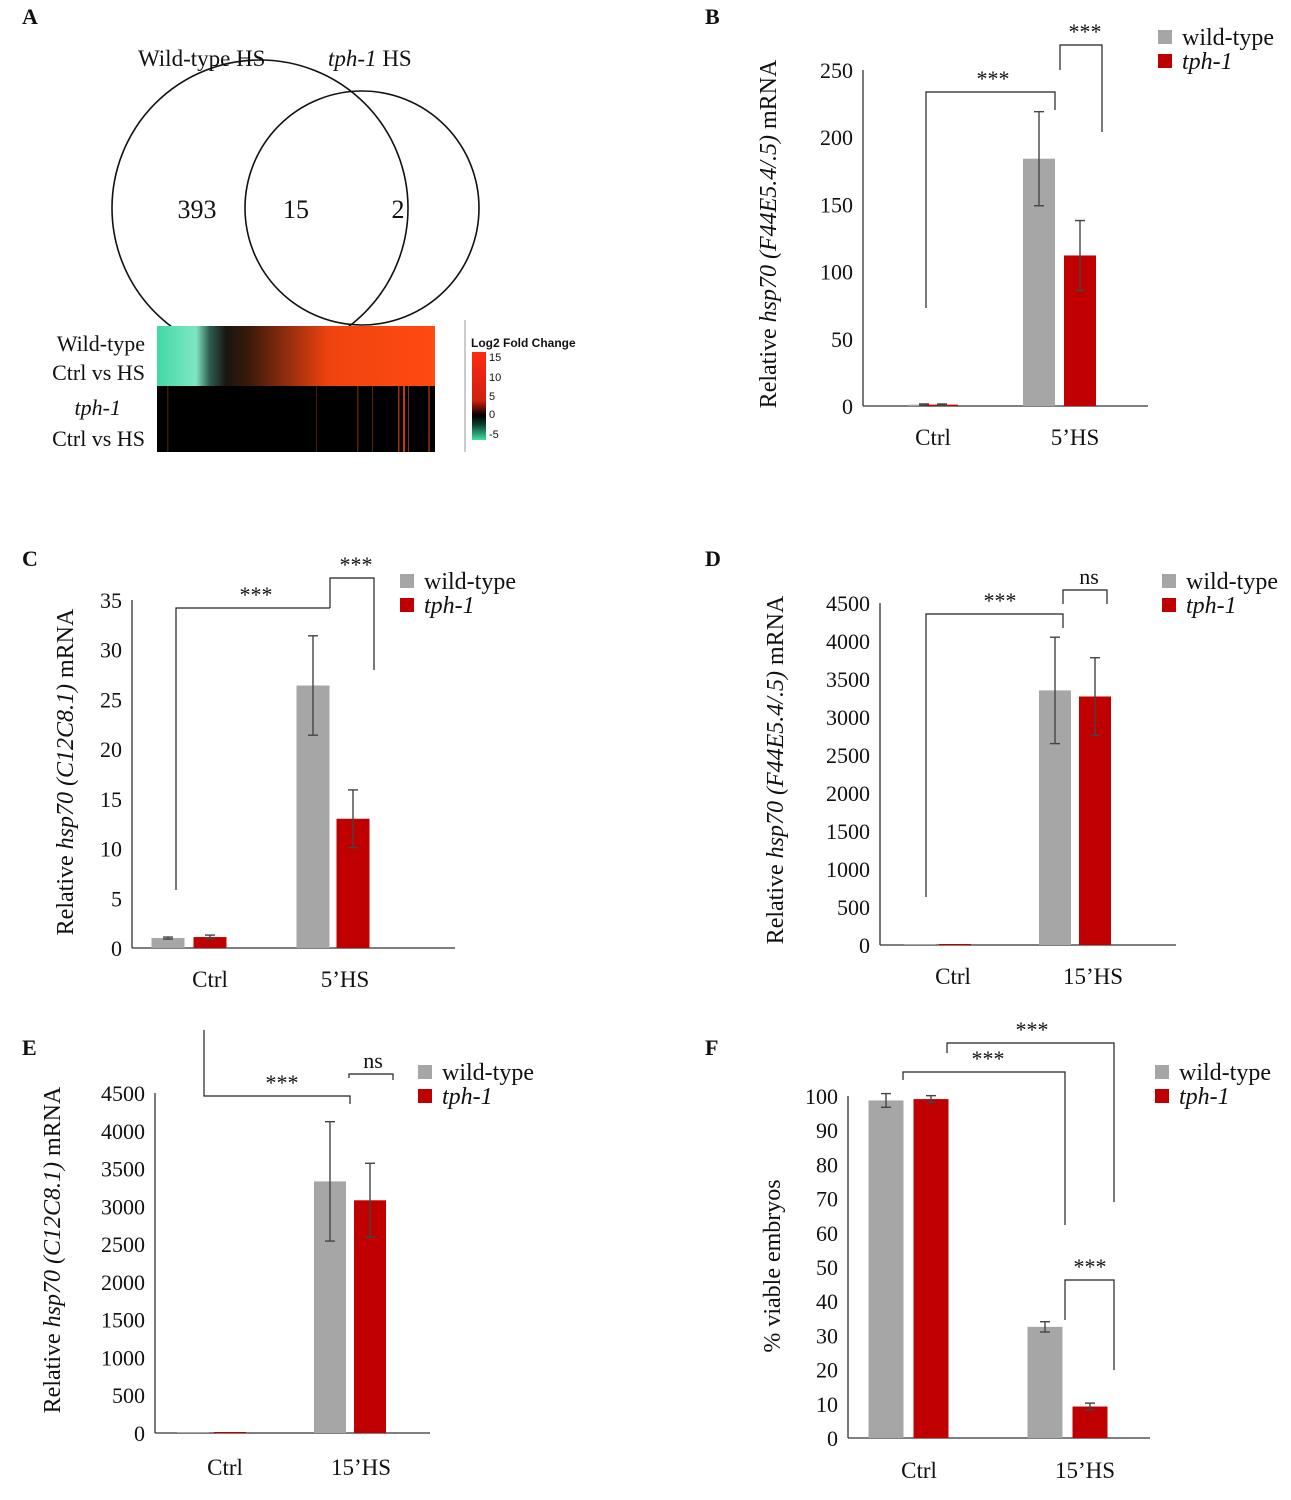 This screenshot has width=1291, height=1500. I want to click on heatmap-legend-colorbar, so click(479, 396).